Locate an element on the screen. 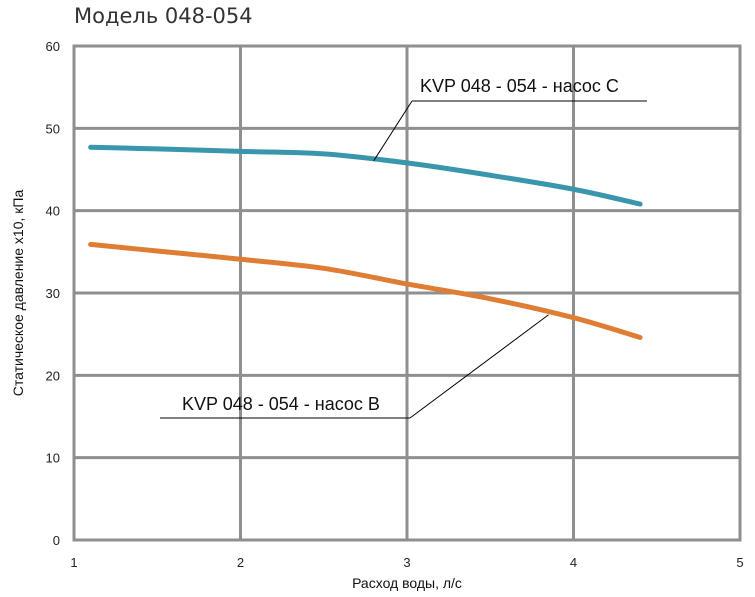  annotation-leader-pump-b is located at coordinates (479, 366).